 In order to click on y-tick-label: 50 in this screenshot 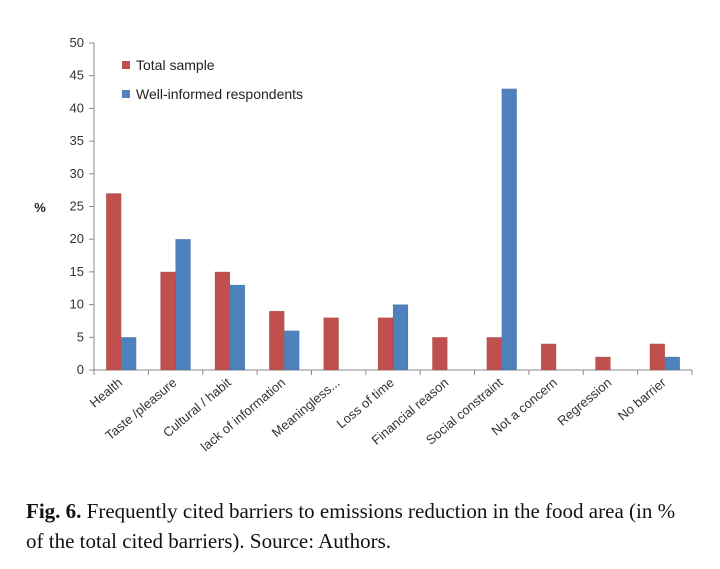, I will do `click(77, 42)`.